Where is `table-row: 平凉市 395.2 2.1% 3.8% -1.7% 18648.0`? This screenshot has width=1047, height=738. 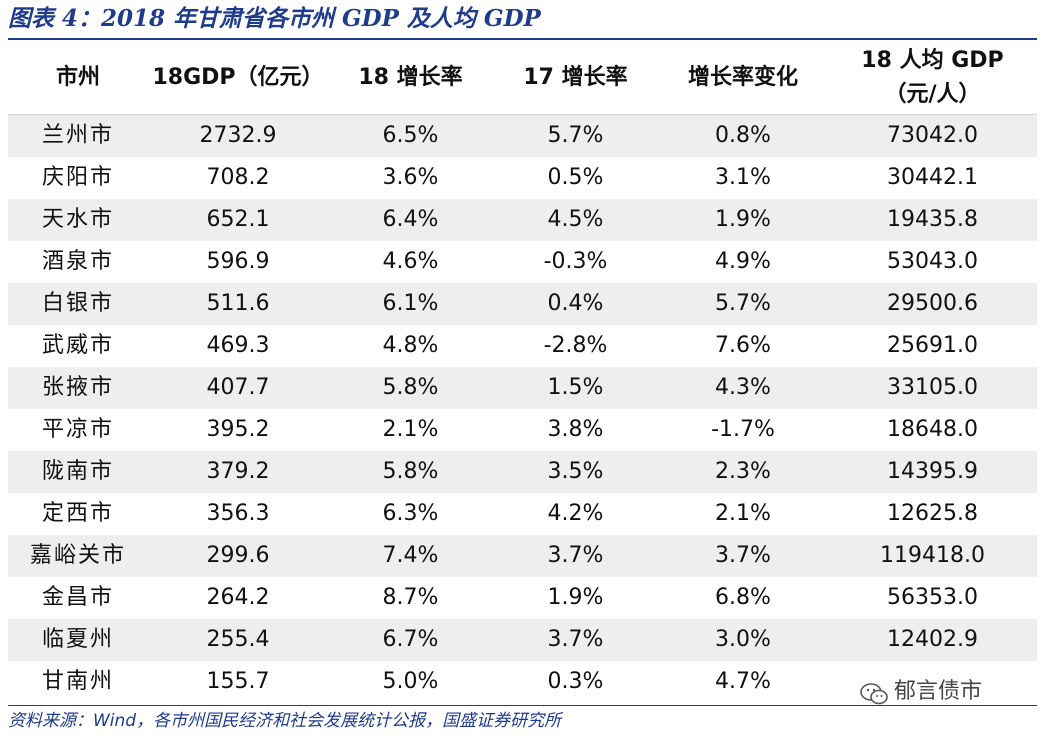
table-row: 平凉市 395.2 2.1% 3.8% -1.7% 18648.0 is located at coordinates (522, 430).